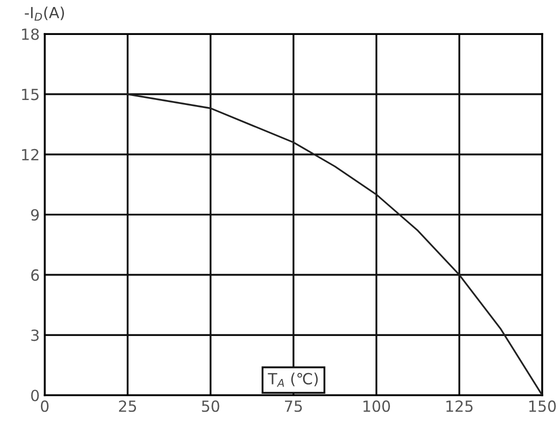  What do you see at coordinates (542, 406) in the screenshot?
I see `x-tick-label: 150` at bounding box center [542, 406].